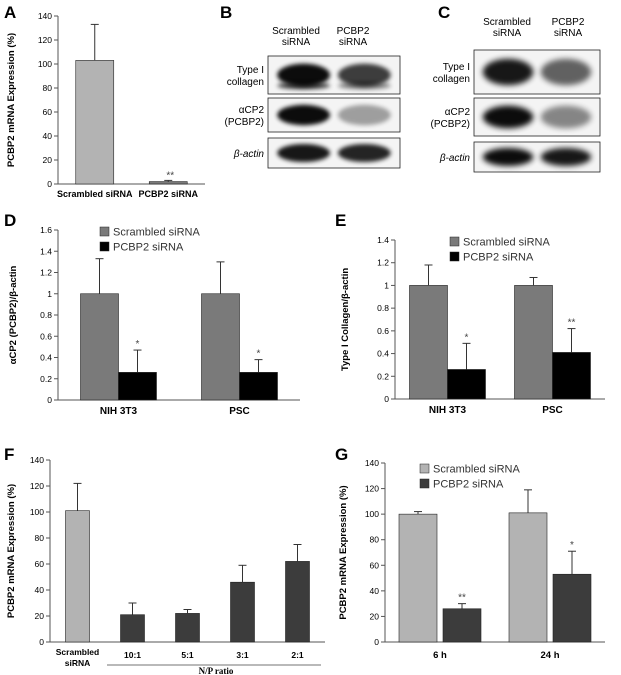 The image size is (621, 675). Describe the element at coordinates (448, 410) in the screenshot. I see `chart-e-x-tick-label: NIH 3T3` at that location.